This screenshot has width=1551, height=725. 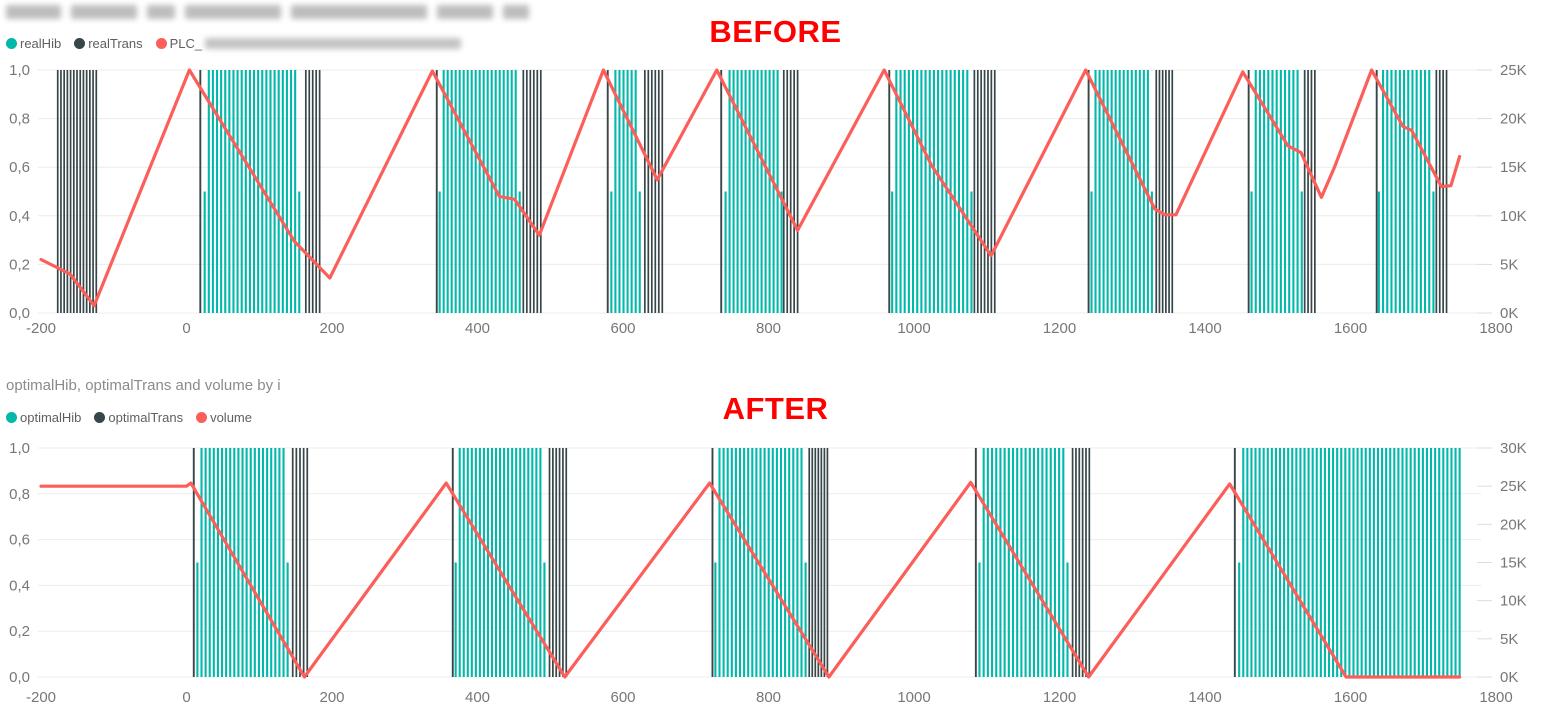 What do you see at coordinates (1059, 328) in the screenshot?
I see `axis-tick-label: 1200` at bounding box center [1059, 328].